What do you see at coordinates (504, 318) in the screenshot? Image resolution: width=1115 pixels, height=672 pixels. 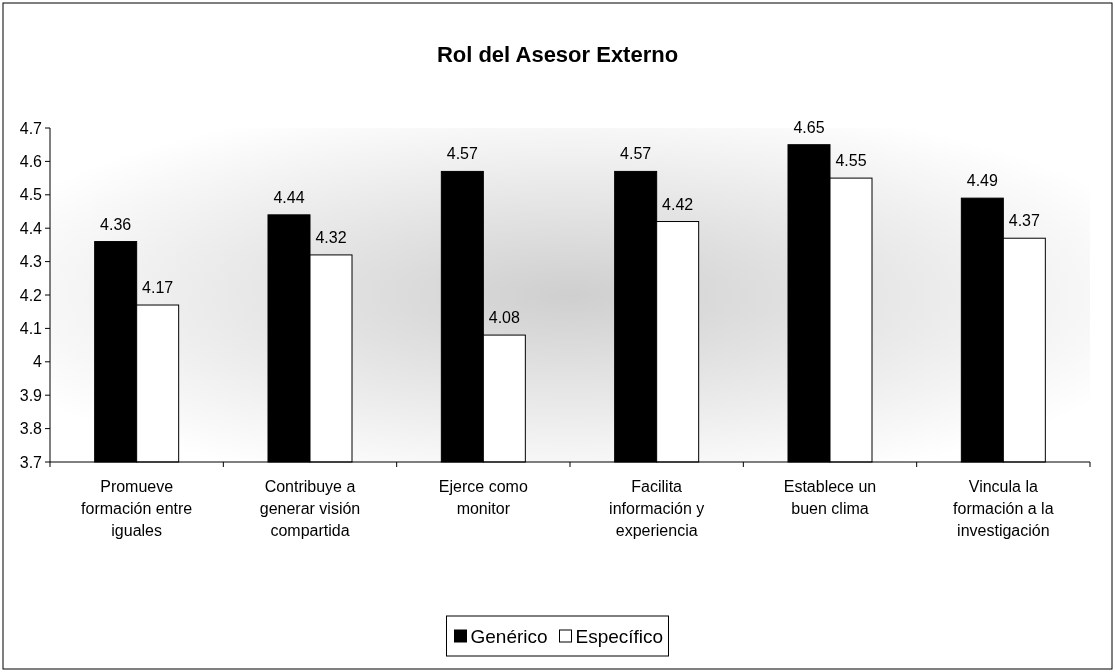 I see `data-label: 4.08` at bounding box center [504, 318].